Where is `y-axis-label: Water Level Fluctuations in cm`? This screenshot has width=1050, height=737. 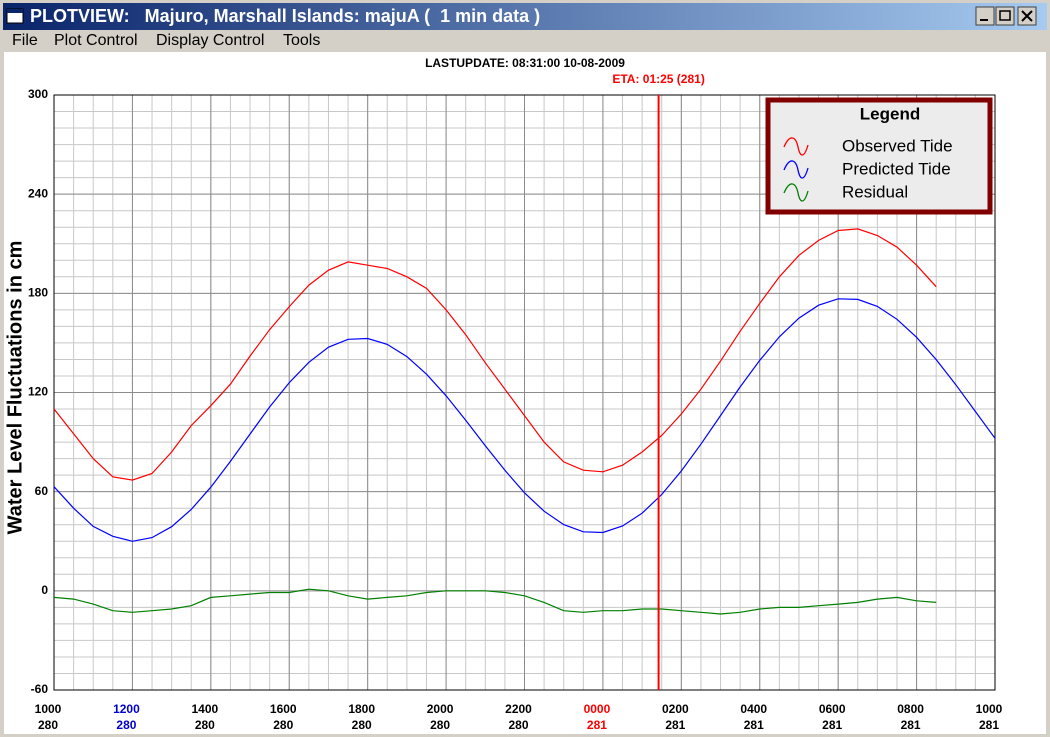 y-axis-label: Water Level Fluctuations in cm is located at coordinates (15, 388).